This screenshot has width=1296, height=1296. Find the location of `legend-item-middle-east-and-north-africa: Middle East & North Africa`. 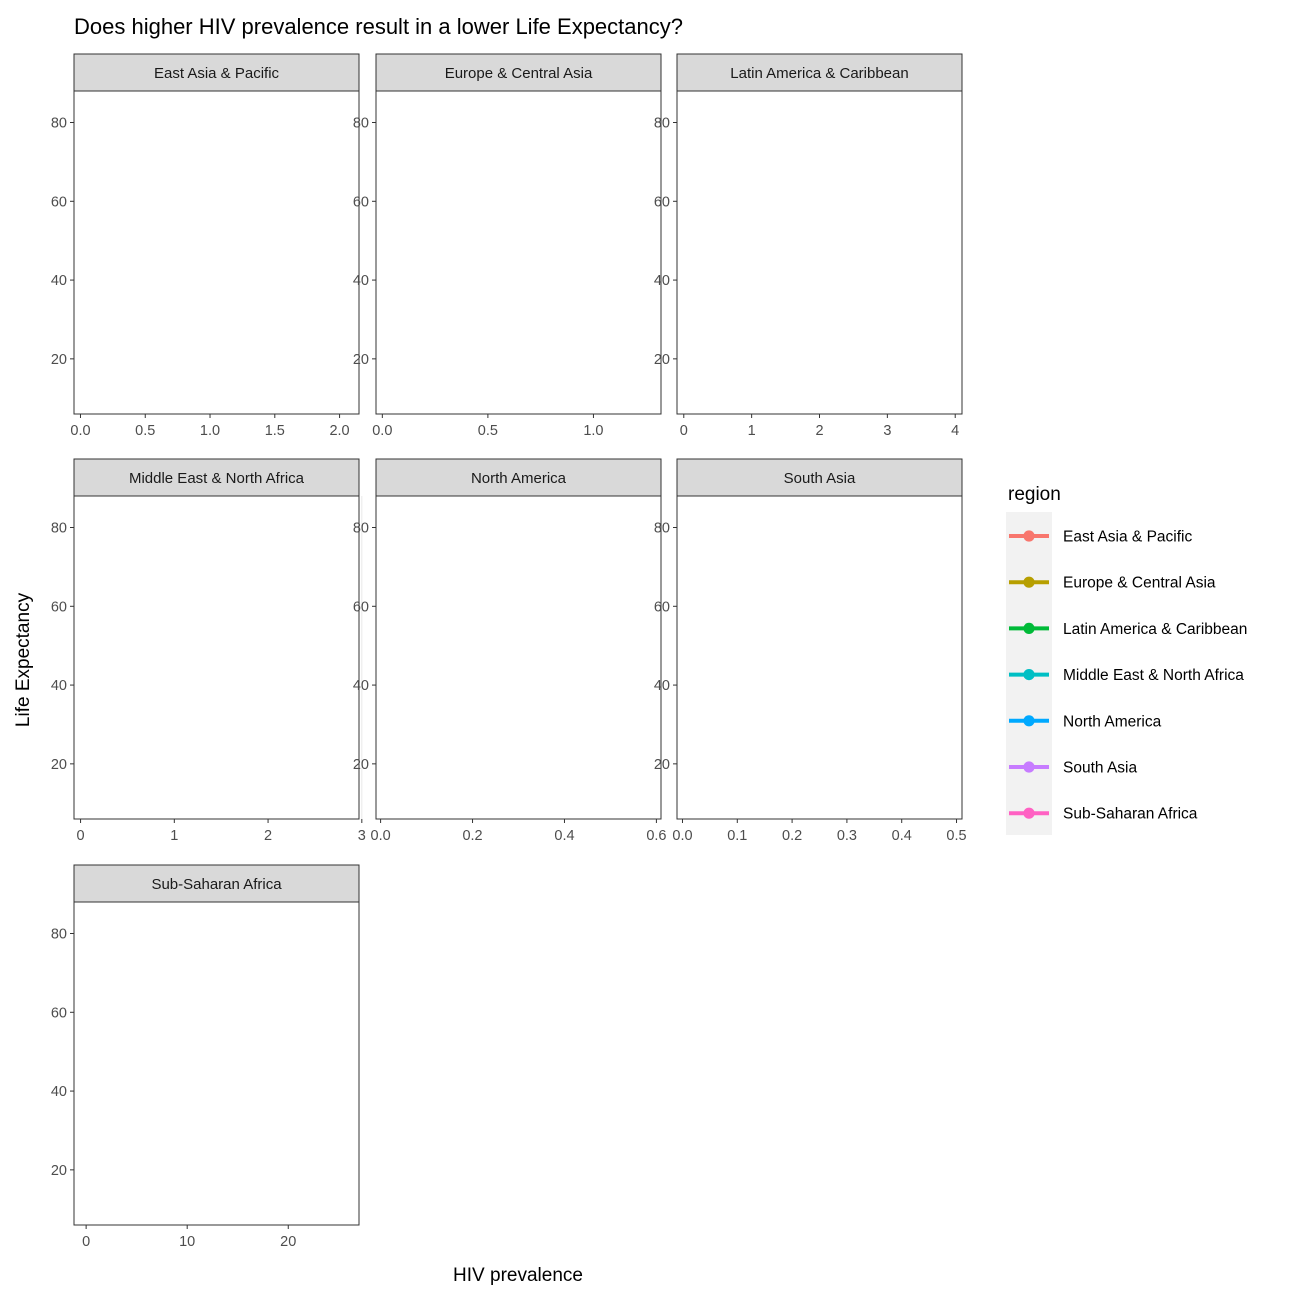

legend-item-middle-east-and-north-africa: Middle East & North Africa is located at coordinates (1126, 675).